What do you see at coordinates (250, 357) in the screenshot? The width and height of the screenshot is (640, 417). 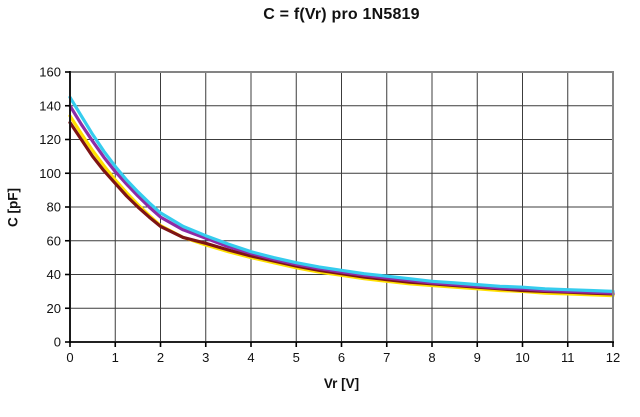 I see `x-tick-label: 4` at bounding box center [250, 357].